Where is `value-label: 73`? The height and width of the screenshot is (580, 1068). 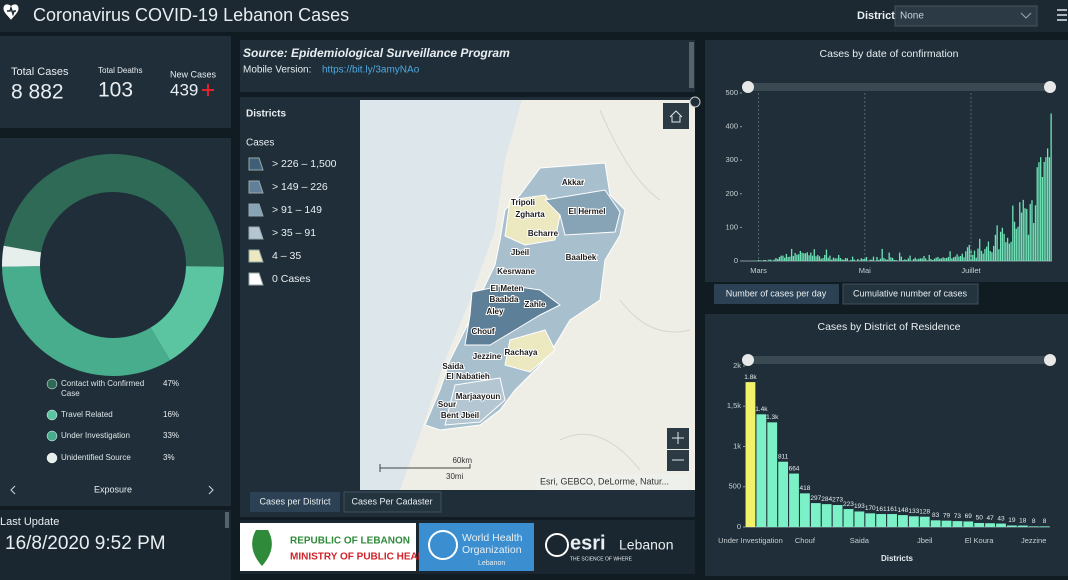
value-label: 73 is located at coordinates (958, 516).